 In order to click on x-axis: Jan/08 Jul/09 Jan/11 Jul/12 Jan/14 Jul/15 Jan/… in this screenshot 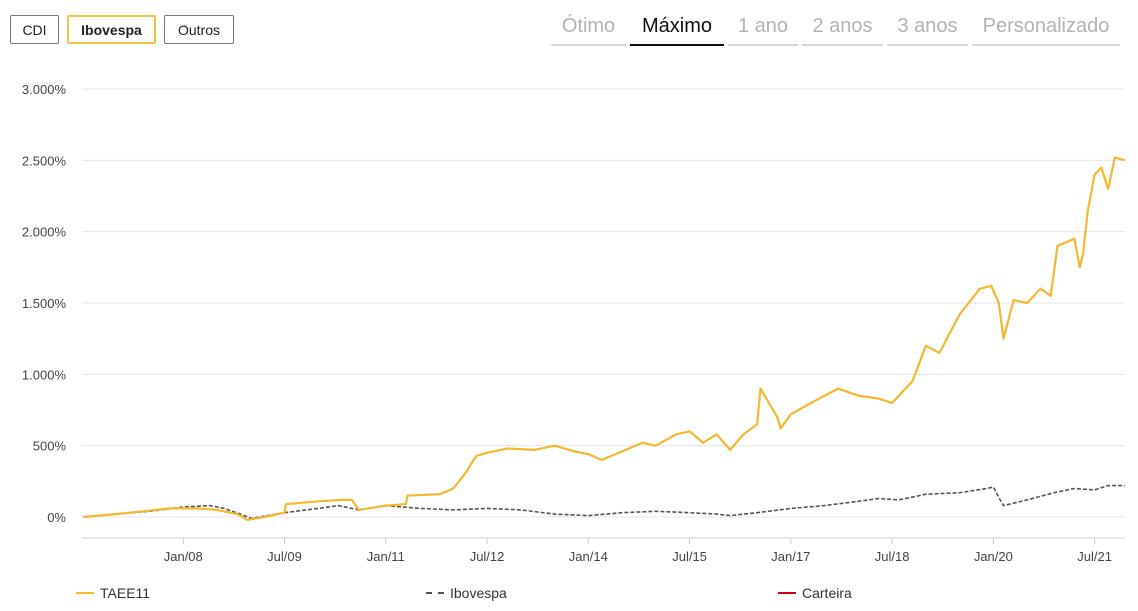, I will do `click(603, 550)`.